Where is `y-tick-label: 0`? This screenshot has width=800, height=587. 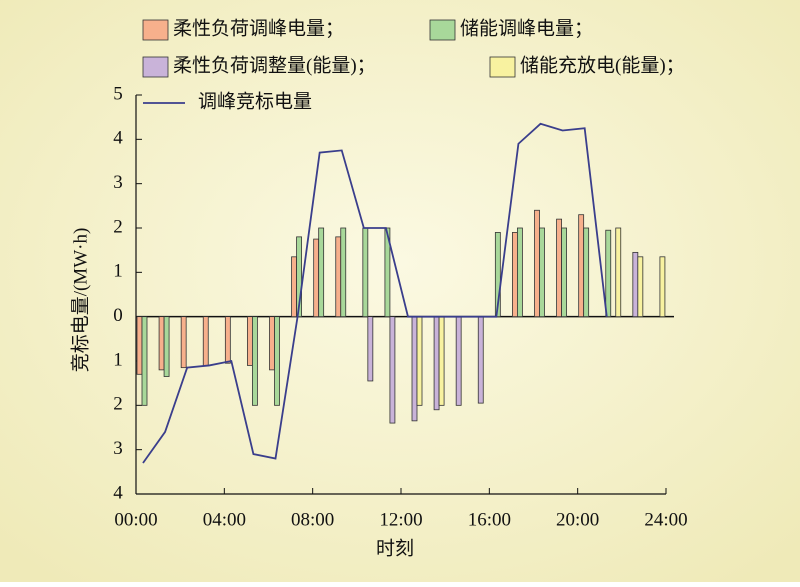 y-tick-label: 0 is located at coordinates (118, 315).